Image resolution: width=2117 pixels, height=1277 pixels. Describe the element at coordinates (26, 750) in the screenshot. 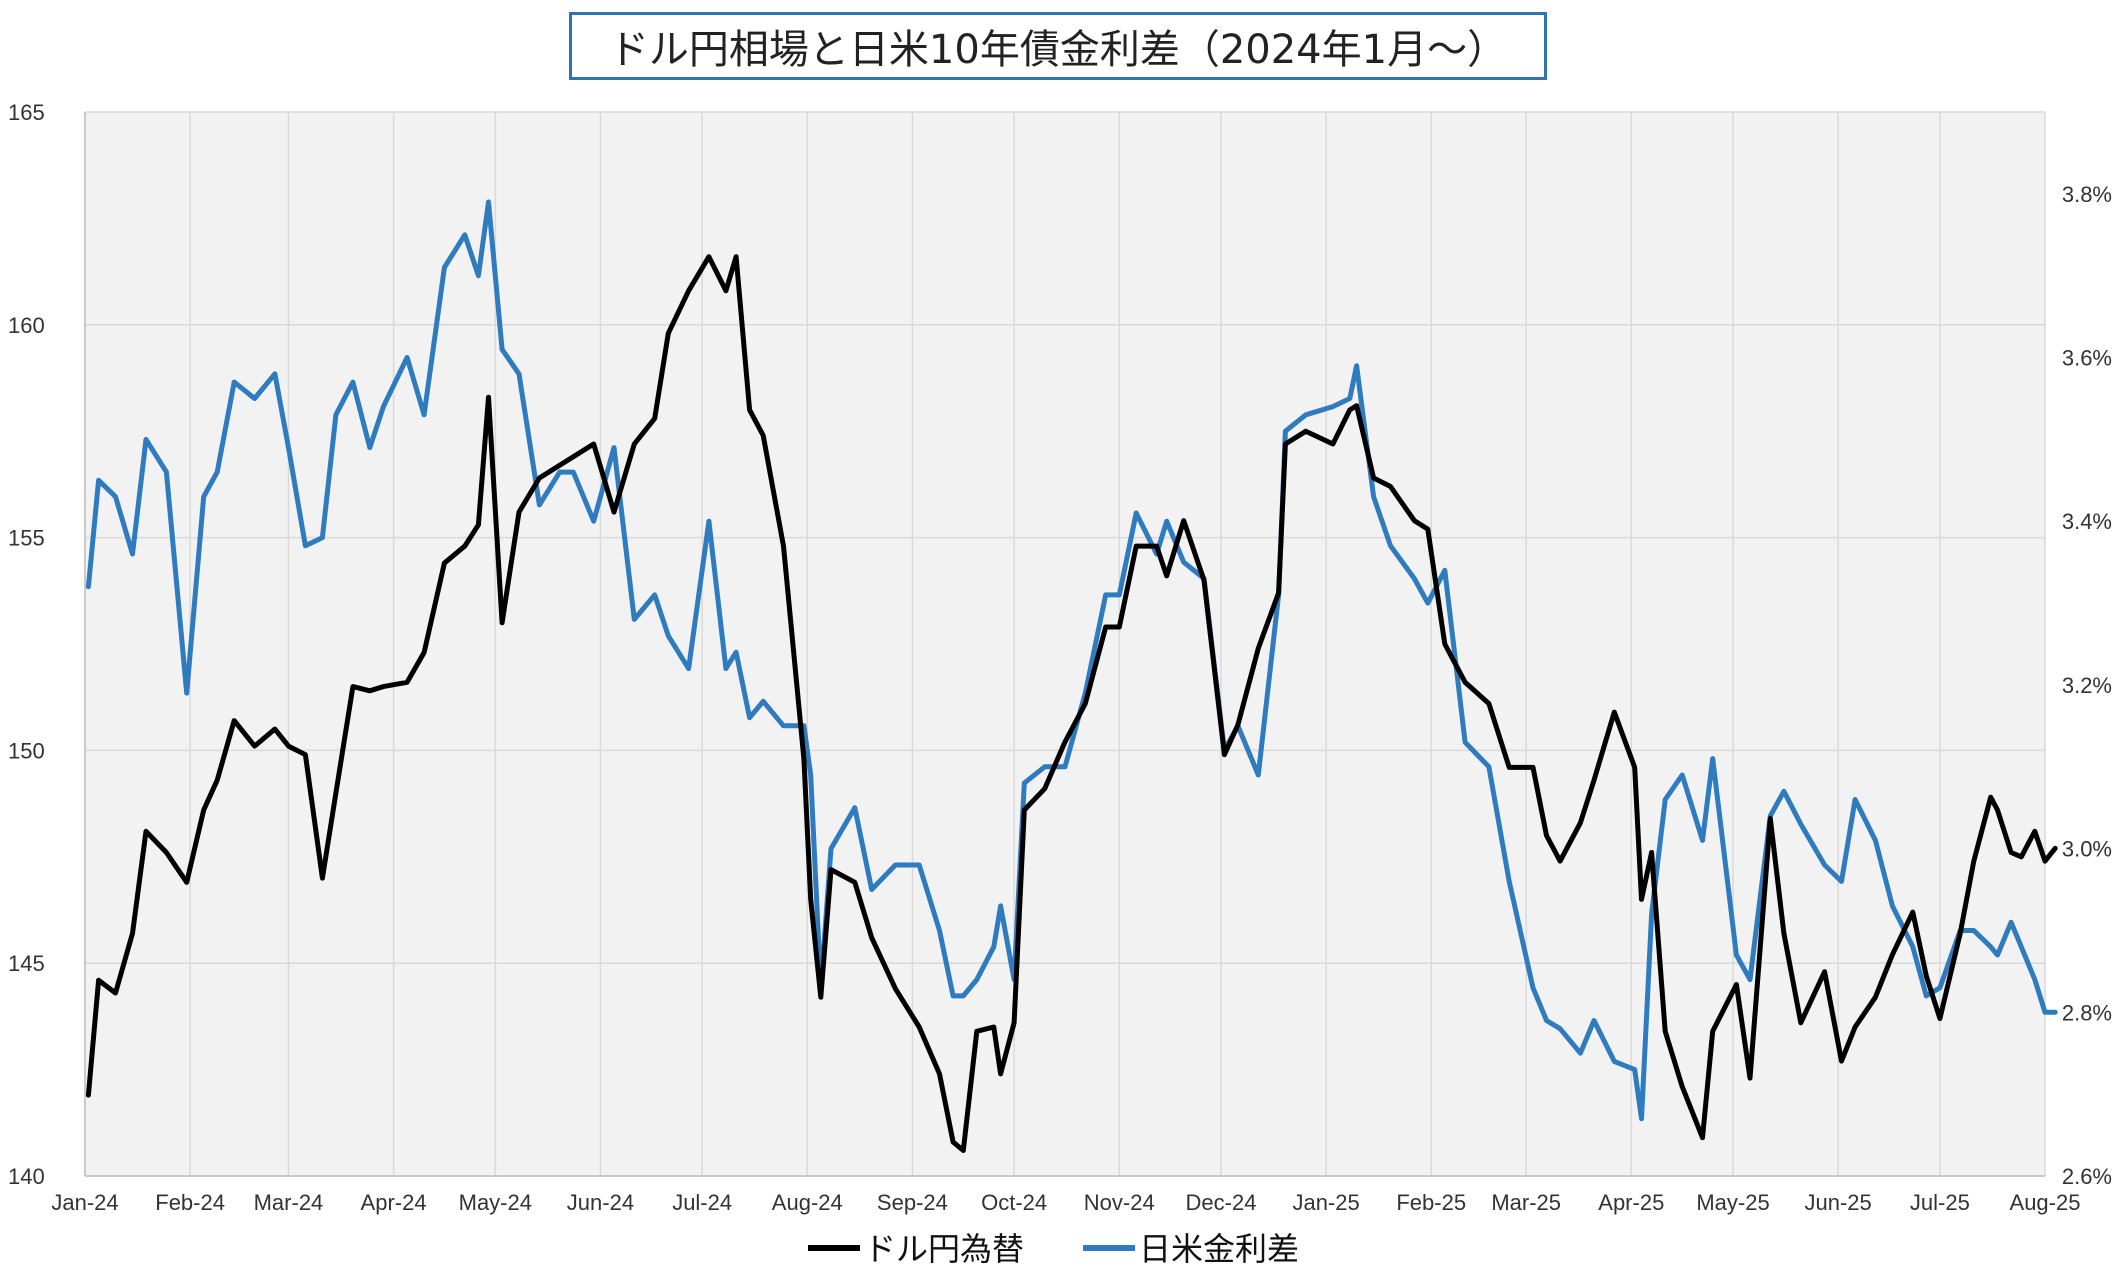

I see `y-left-tick-label: 150` at that location.